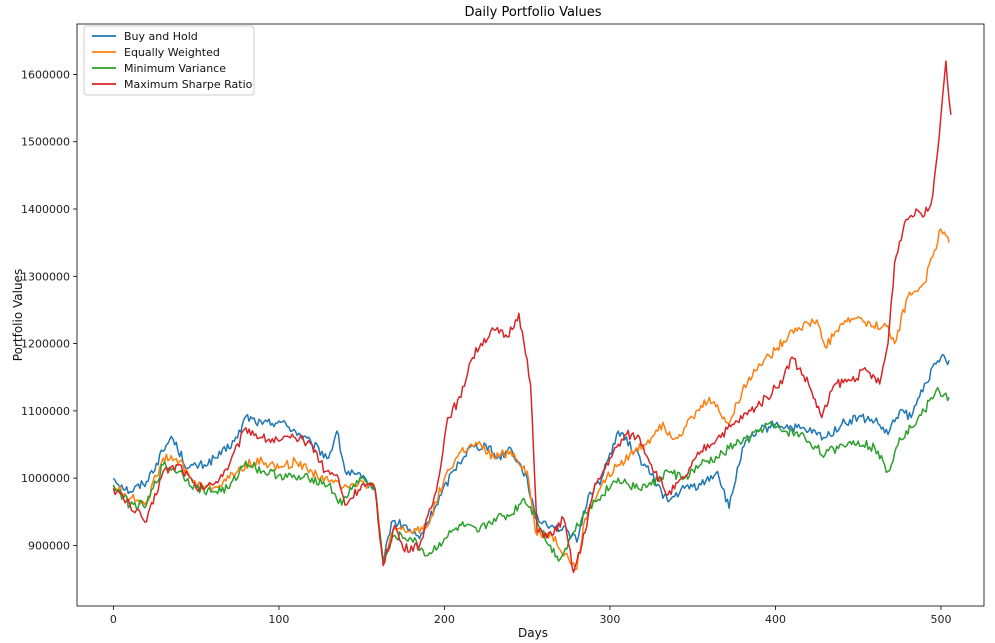  I want to click on y-tick-label: 1300000, so click(45, 276).